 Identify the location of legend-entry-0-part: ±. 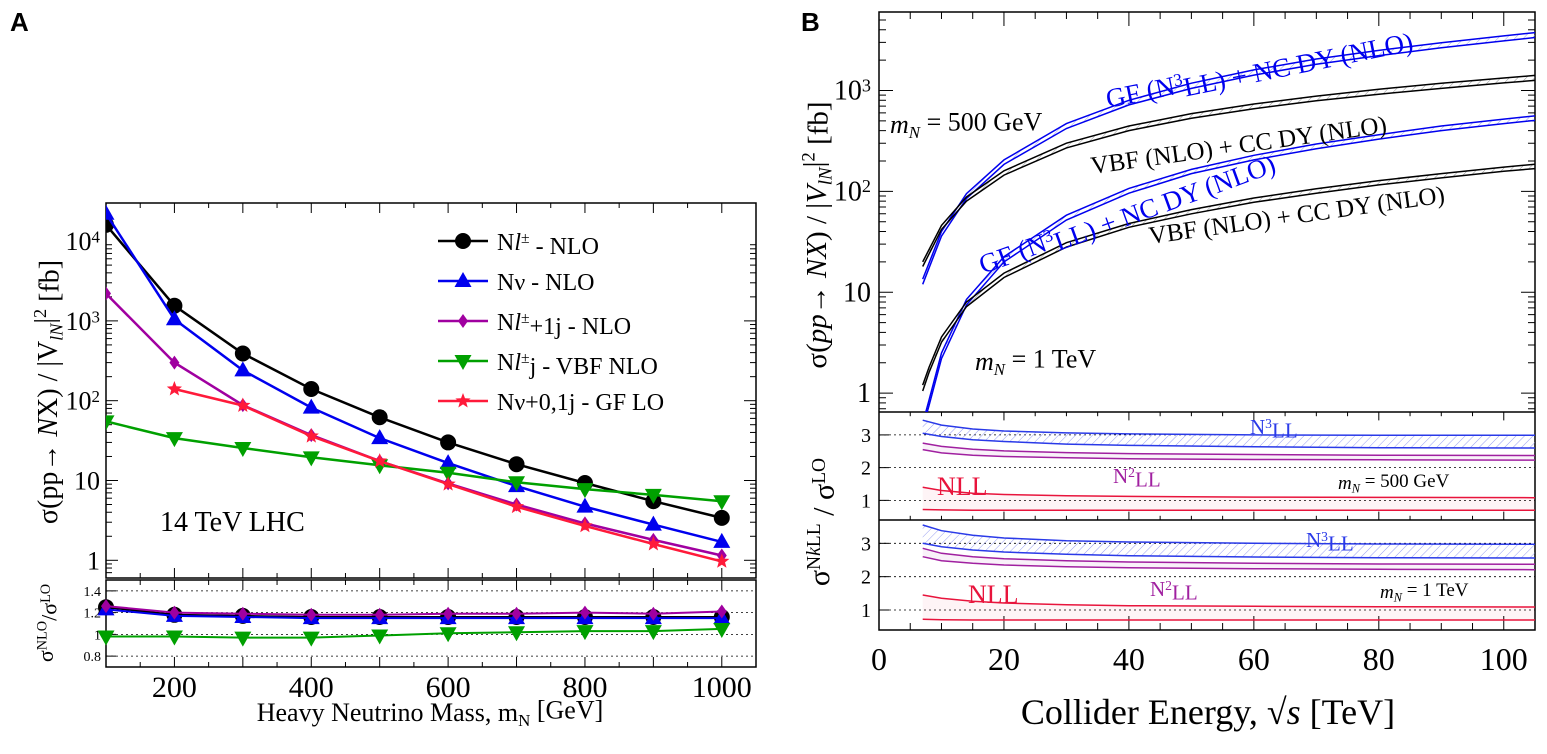
(525, 238).